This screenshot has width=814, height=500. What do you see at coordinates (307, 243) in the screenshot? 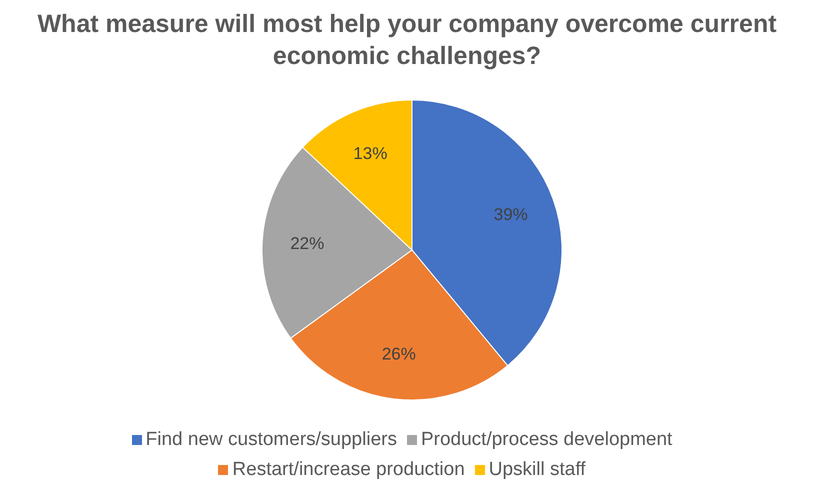
I see `data-label: 22%` at bounding box center [307, 243].